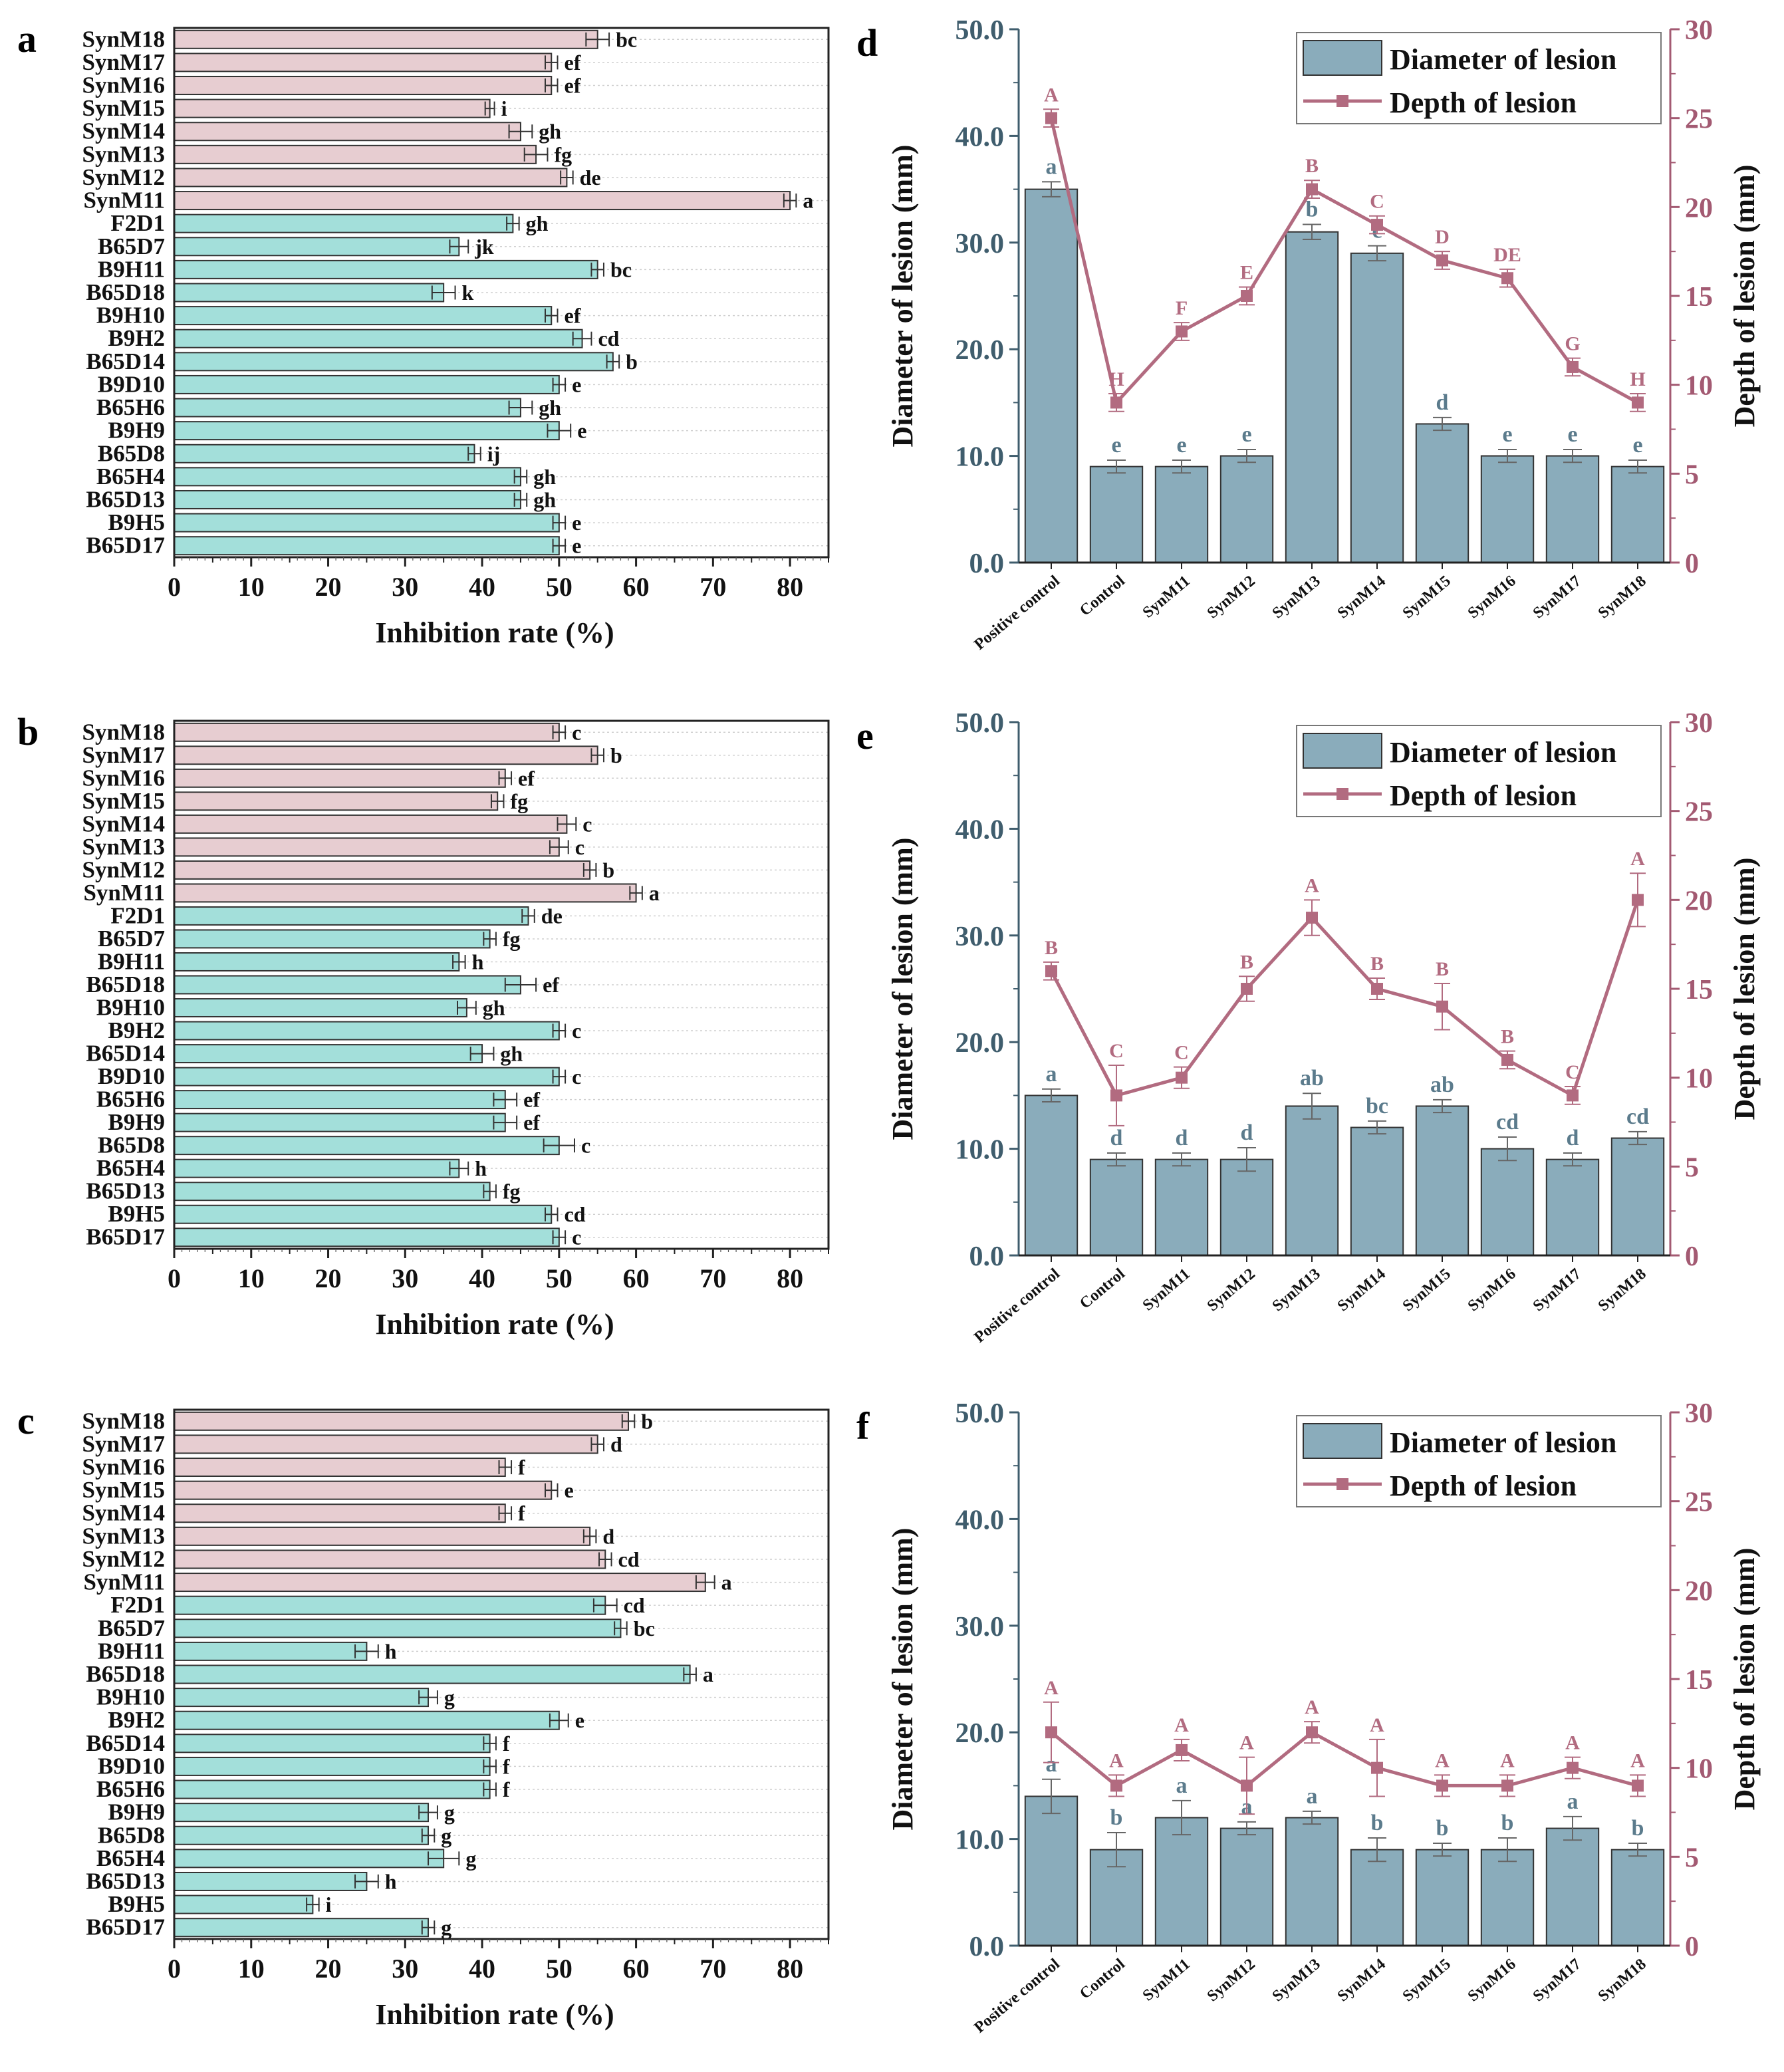 Image resolution: width=1784 pixels, height=2072 pixels. I want to click on x-tick-label: 70, so click(713, 1969).